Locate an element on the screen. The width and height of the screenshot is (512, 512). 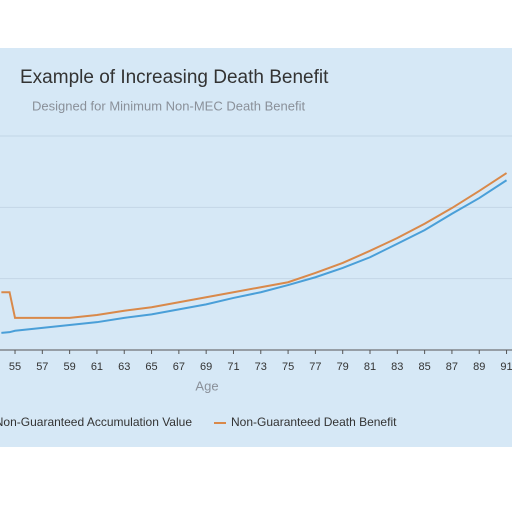
x-tick-label: 89 is located at coordinates (479, 367).